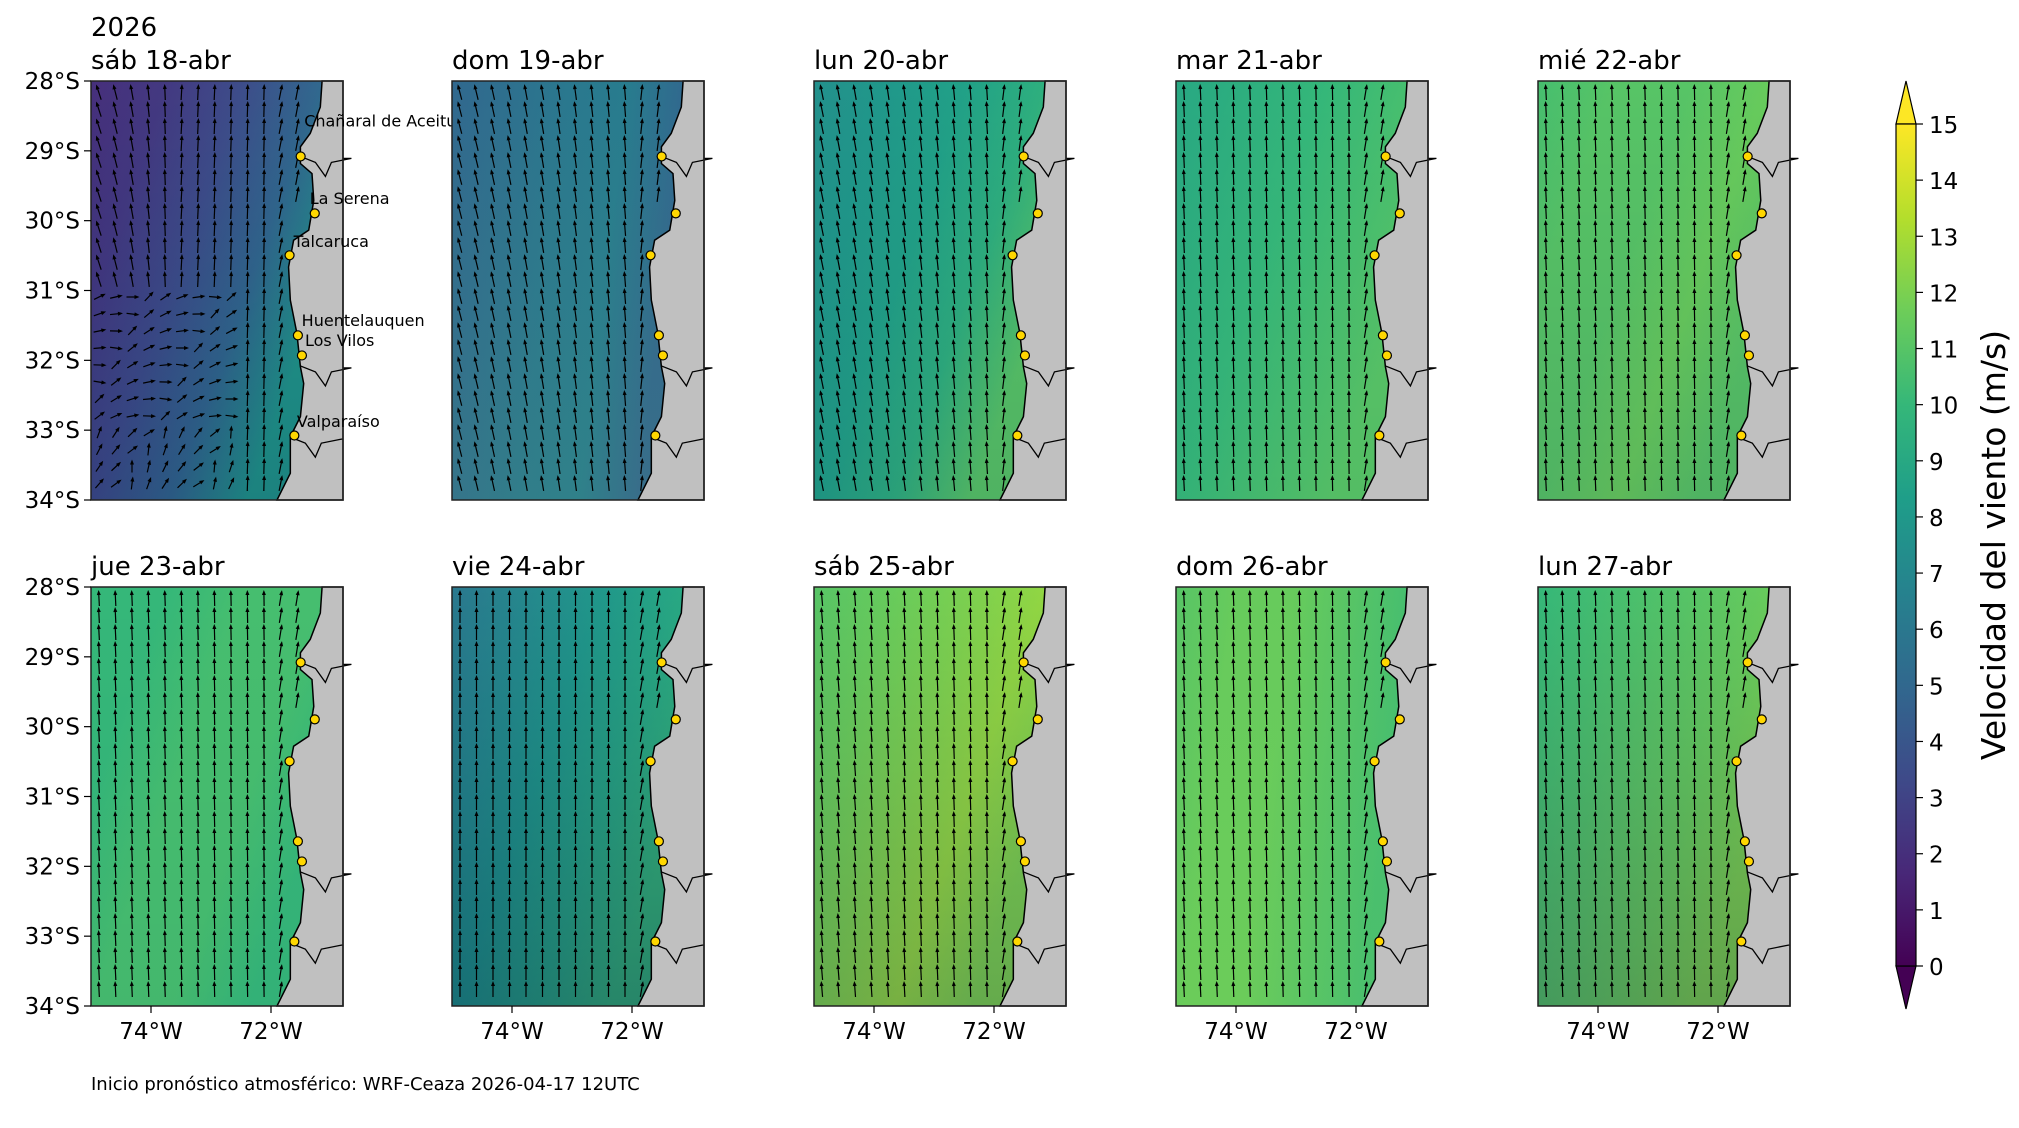 This screenshot has height=1128, width=2019. What do you see at coordinates (1037, 719) in the screenshot?
I see `city-marker` at bounding box center [1037, 719].